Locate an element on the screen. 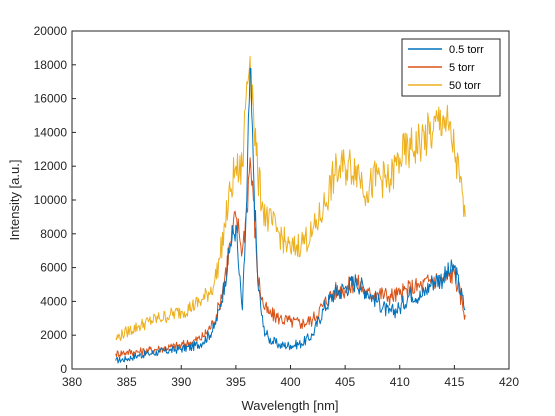  y-tick-label: 14000 is located at coordinates (51, 132).